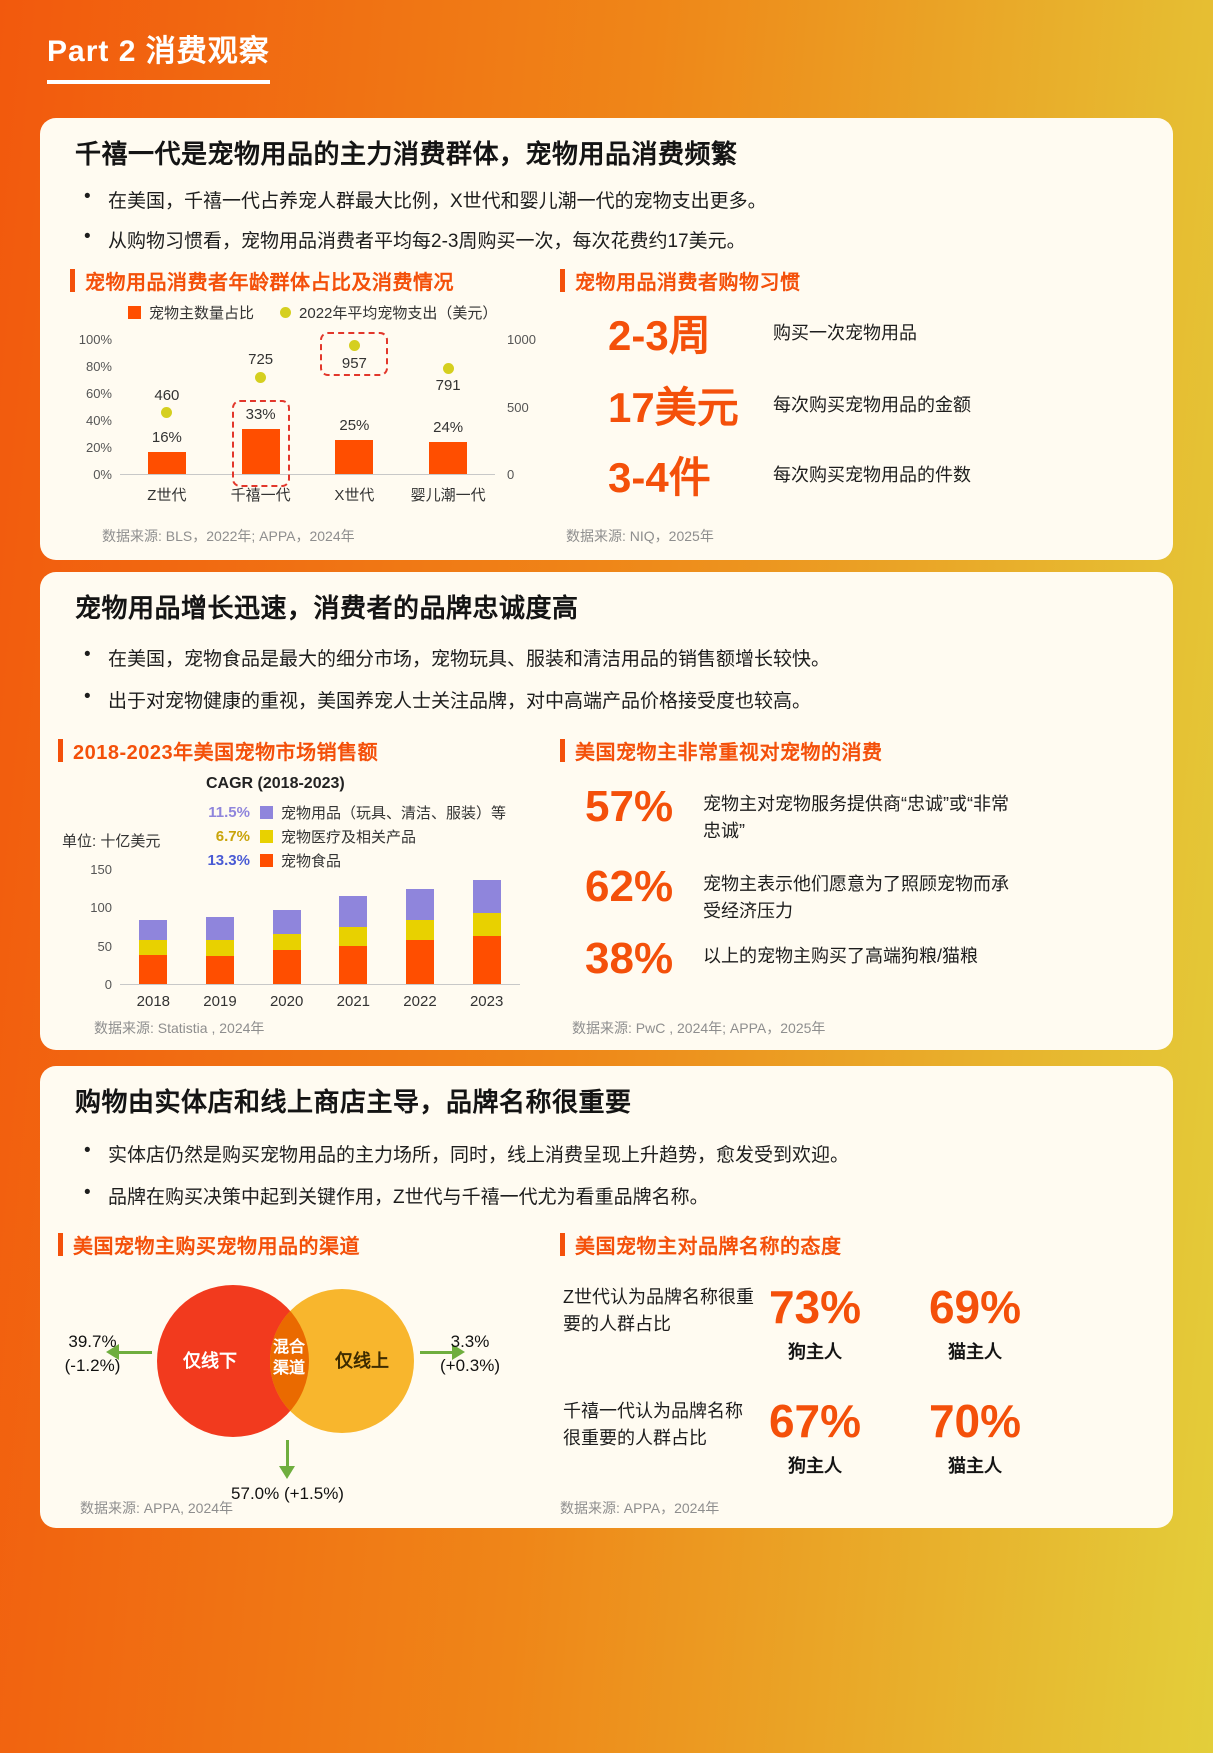 Image resolution: width=1213 pixels, height=1753 pixels. What do you see at coordinates (229, 812) in the screenshot?
I see `cagr-supplies-value: 11.5%` at bounding box center [229, 812].